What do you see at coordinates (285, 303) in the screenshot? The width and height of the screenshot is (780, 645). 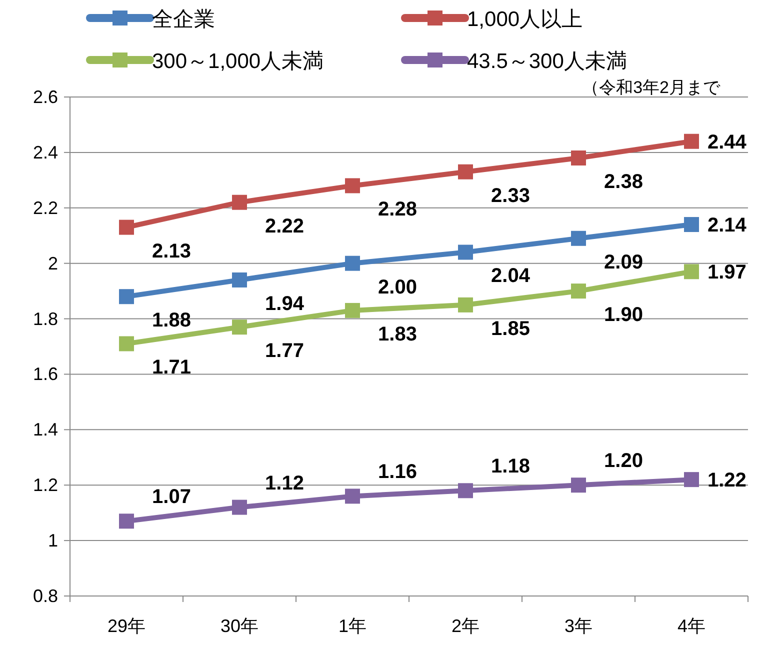 I see `data-label: 1.94` at bounding box center [285, 303].